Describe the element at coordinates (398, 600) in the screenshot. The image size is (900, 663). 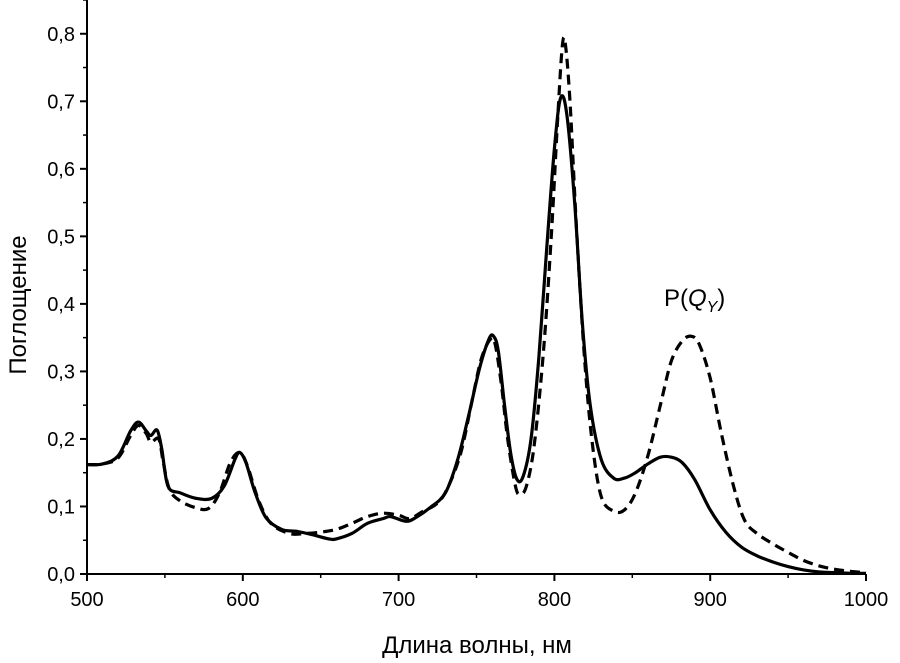
I see `x-tick-label: 700` at that location.